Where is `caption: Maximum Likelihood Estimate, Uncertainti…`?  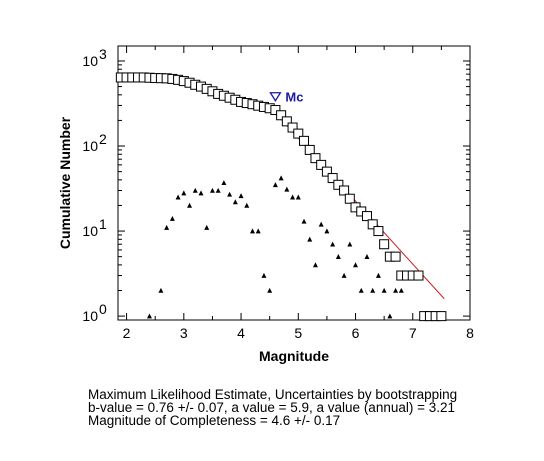
caption: Maximum Likelihood Estimate, Uncertainti… is located at coordinates (313, 407).